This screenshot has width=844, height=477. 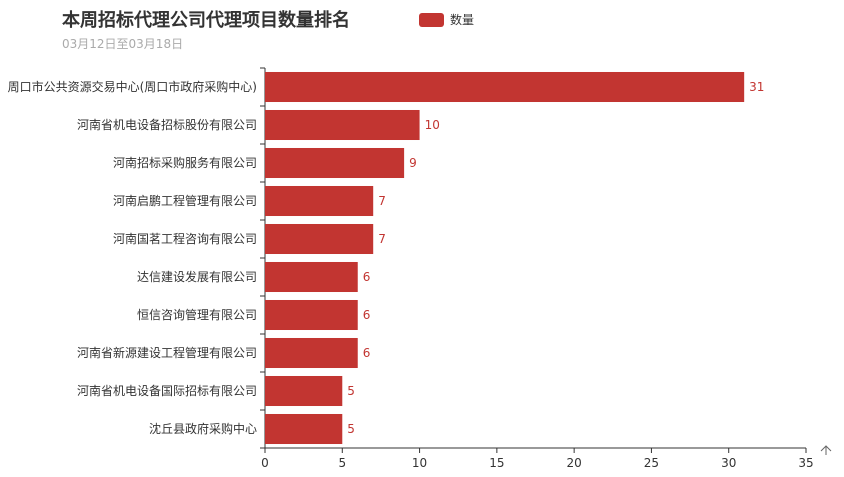 I want to click on category-label: 河南省机电设备招标股份有限公司, so click(x=167, y=124).